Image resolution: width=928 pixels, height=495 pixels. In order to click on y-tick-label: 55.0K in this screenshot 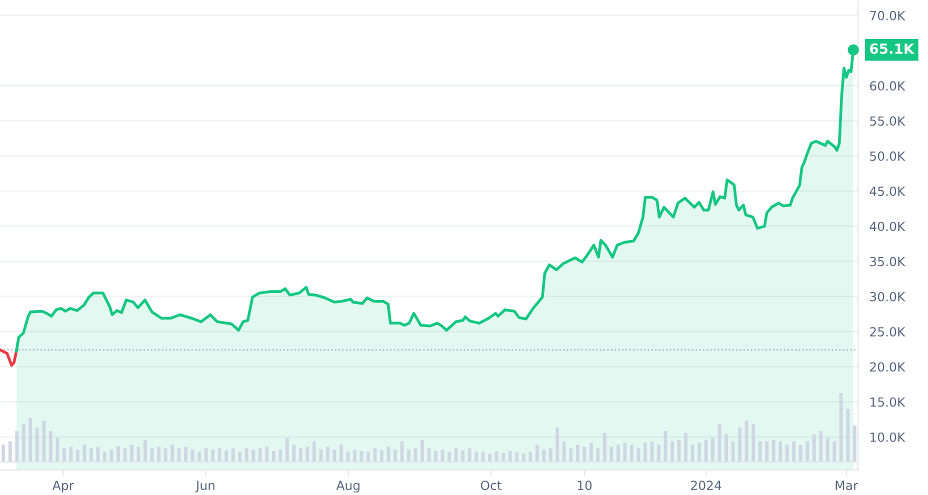, I will do `click(888, 121)`.